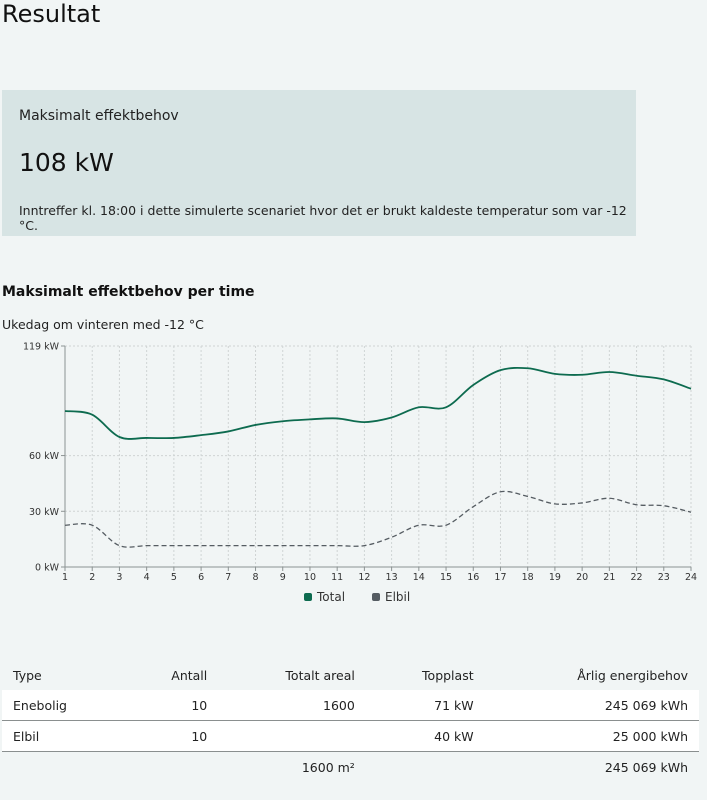 This screenshot has width=707, height=800. What do you see at coordinates (63, 767) in the screenshot?
I see `total-cell-type` at bounding box center [63, 767].